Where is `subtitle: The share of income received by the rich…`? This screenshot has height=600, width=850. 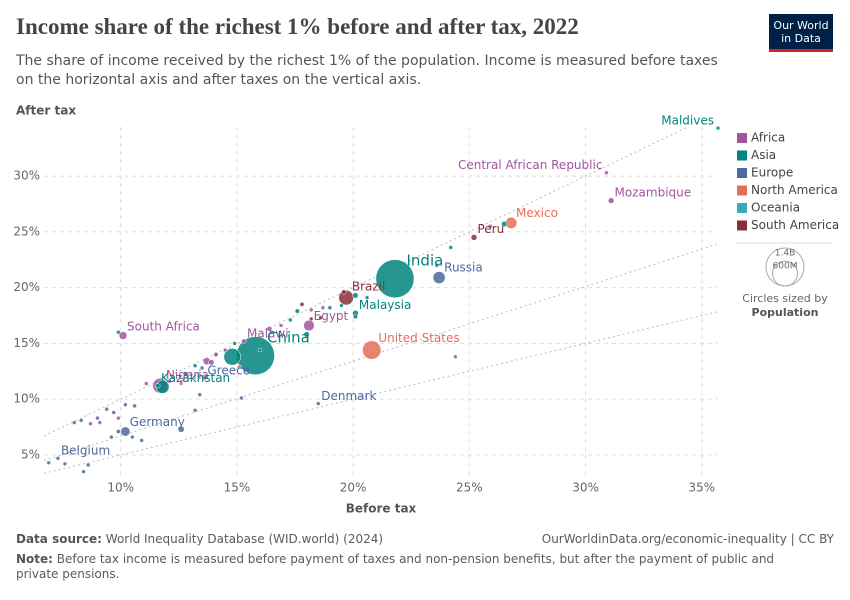
subtitle: The share of income received by the rich… is located at coordinates (367, 70).